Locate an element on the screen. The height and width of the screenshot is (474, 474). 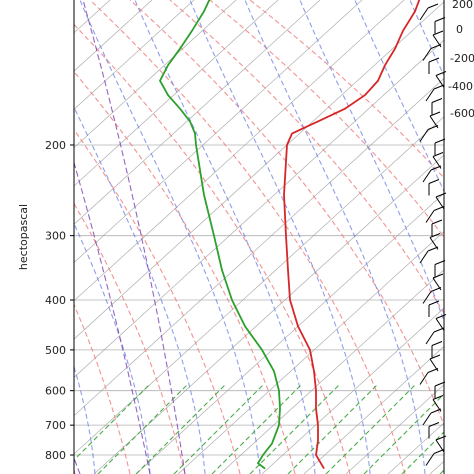
hodograph-annotation: -600 is located at coordinates (462, 113).